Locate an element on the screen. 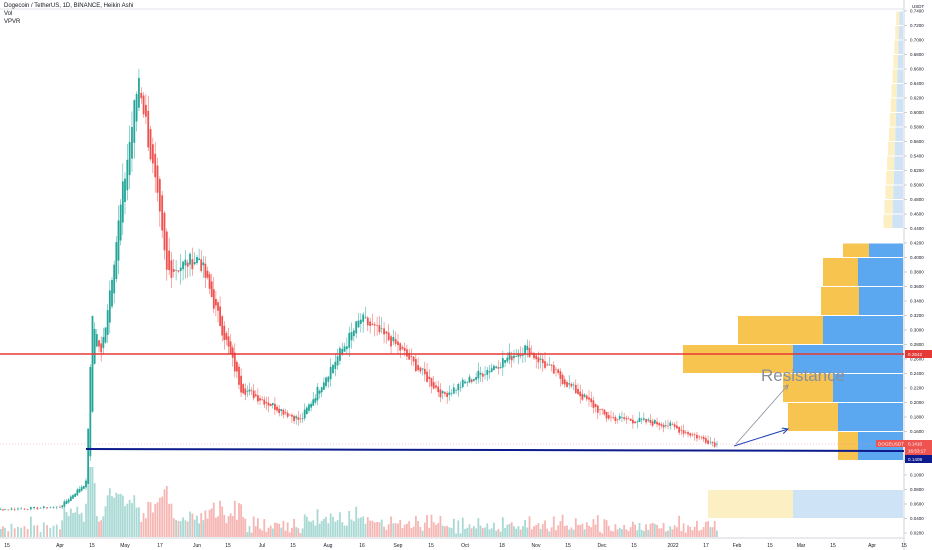  resistance-annotation: Resistance is located at coordinates (803, 375).